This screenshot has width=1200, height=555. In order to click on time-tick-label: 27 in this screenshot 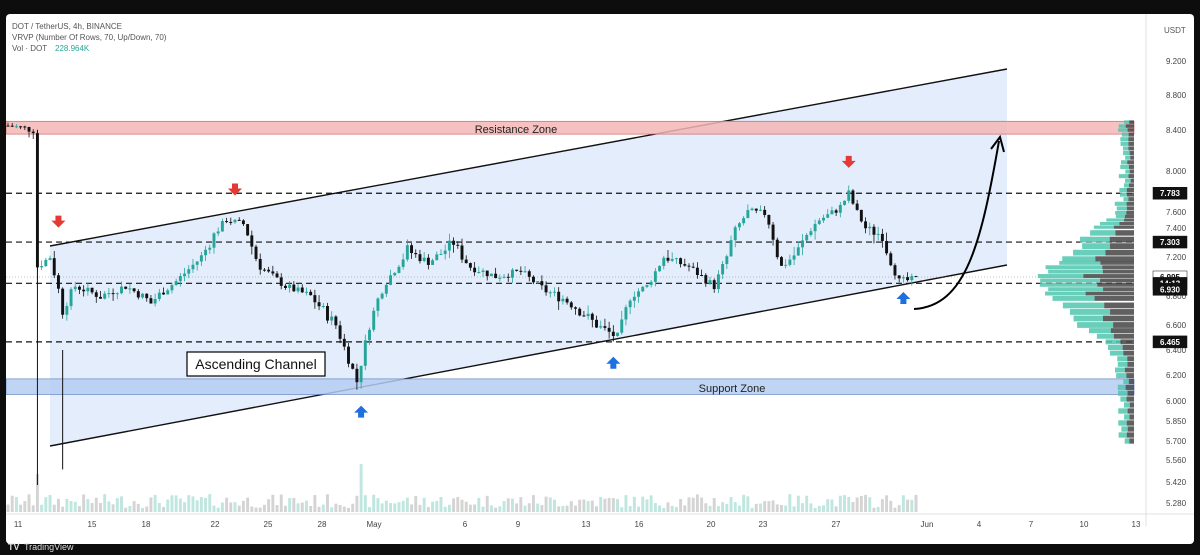, I will do `click(836, 524)`.